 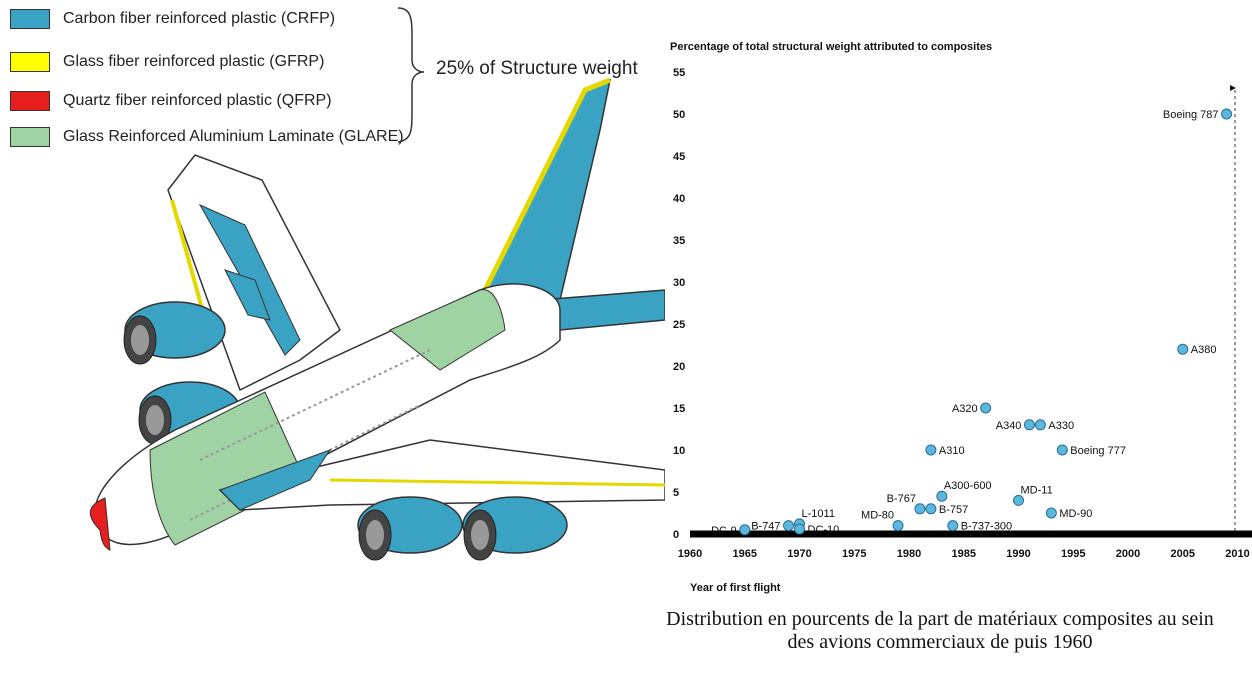 I want to click on x-tick-label: 1975, so click(x=854, y=554).